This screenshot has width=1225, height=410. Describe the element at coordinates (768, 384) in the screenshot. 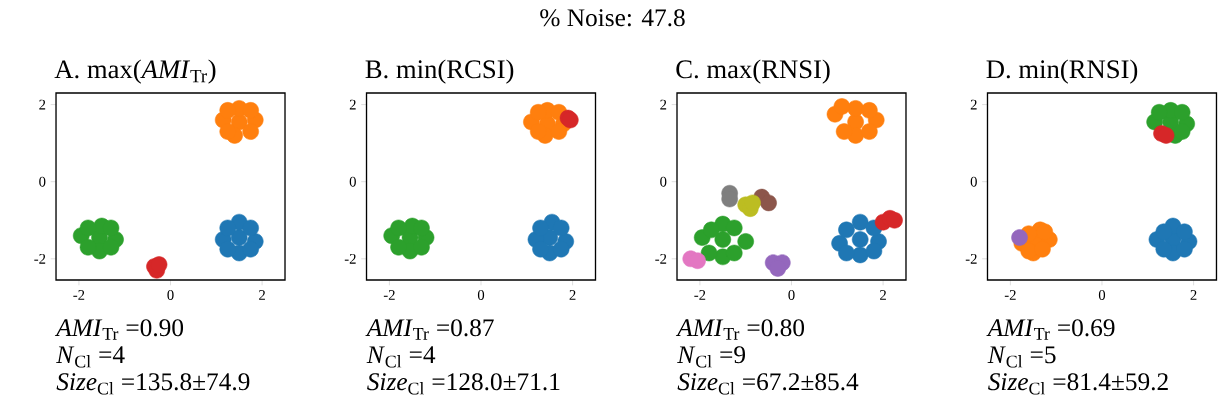

I see `text: Size$_{Cl}$ =67.2±85.4` at that location.